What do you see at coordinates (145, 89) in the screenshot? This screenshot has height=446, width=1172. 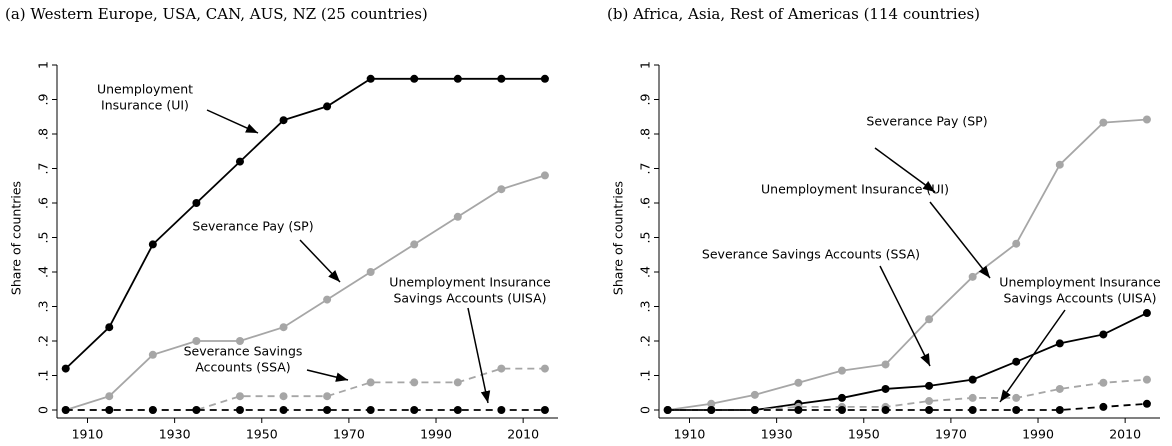 I see `annotation: Unemployment` at bounding box center [145, 89].